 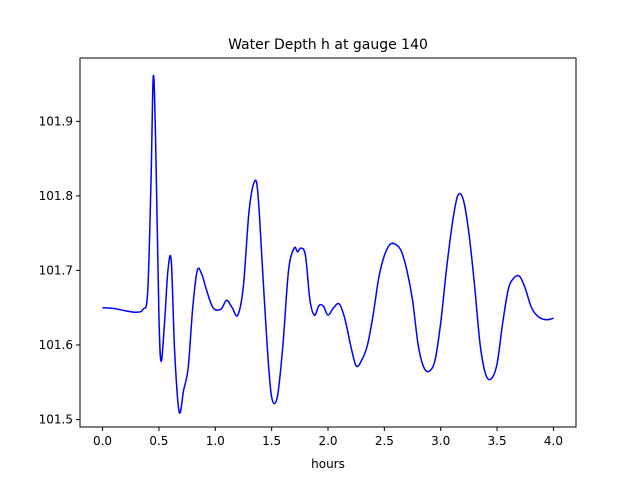 I want to click on x-tick-label: 0.0, so click(x=102, y=441).